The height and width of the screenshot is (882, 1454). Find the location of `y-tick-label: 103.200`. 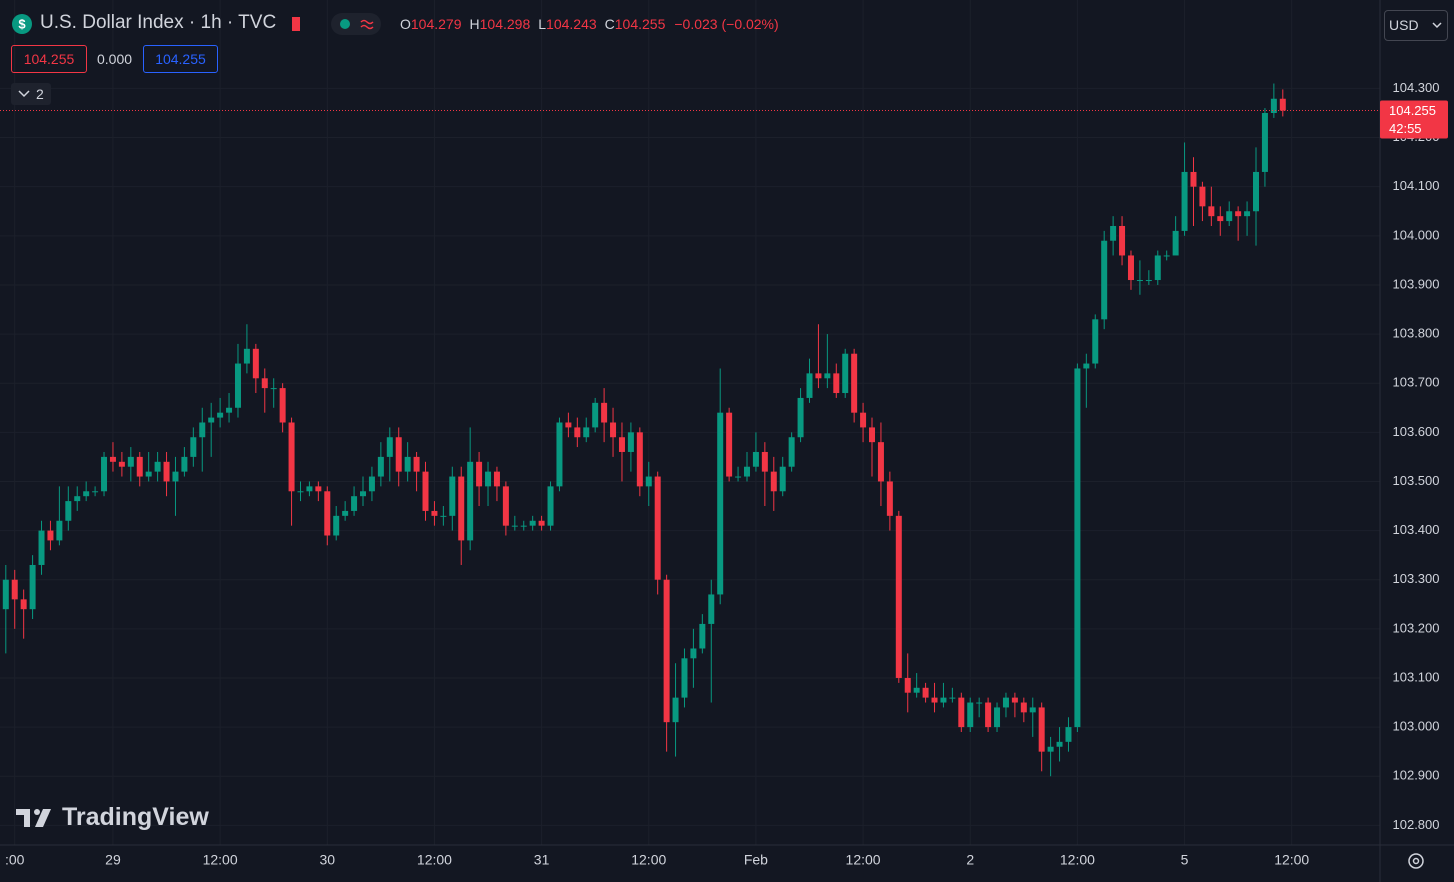

y-tick-label: 103.200 is located at coordinates (1416, 627).